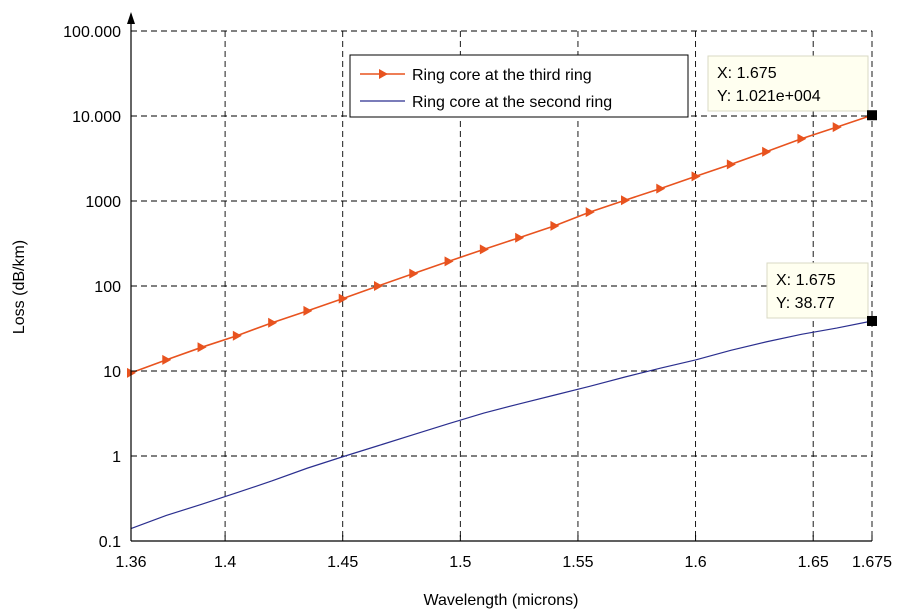  I want to click on legend-entry-second-ring: Ring core at the second ring, so click(486, 102).